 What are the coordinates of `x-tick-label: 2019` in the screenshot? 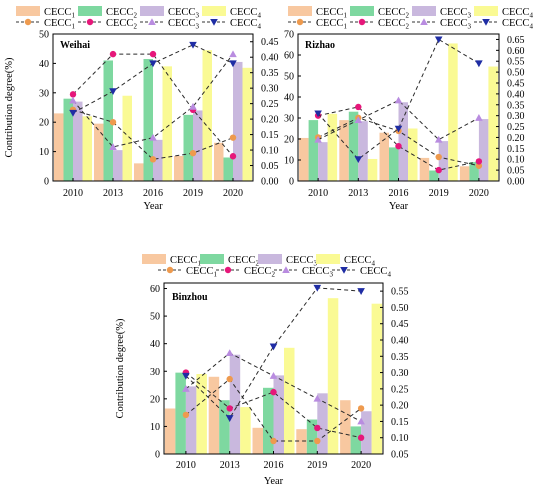 It's located at (193, 193).